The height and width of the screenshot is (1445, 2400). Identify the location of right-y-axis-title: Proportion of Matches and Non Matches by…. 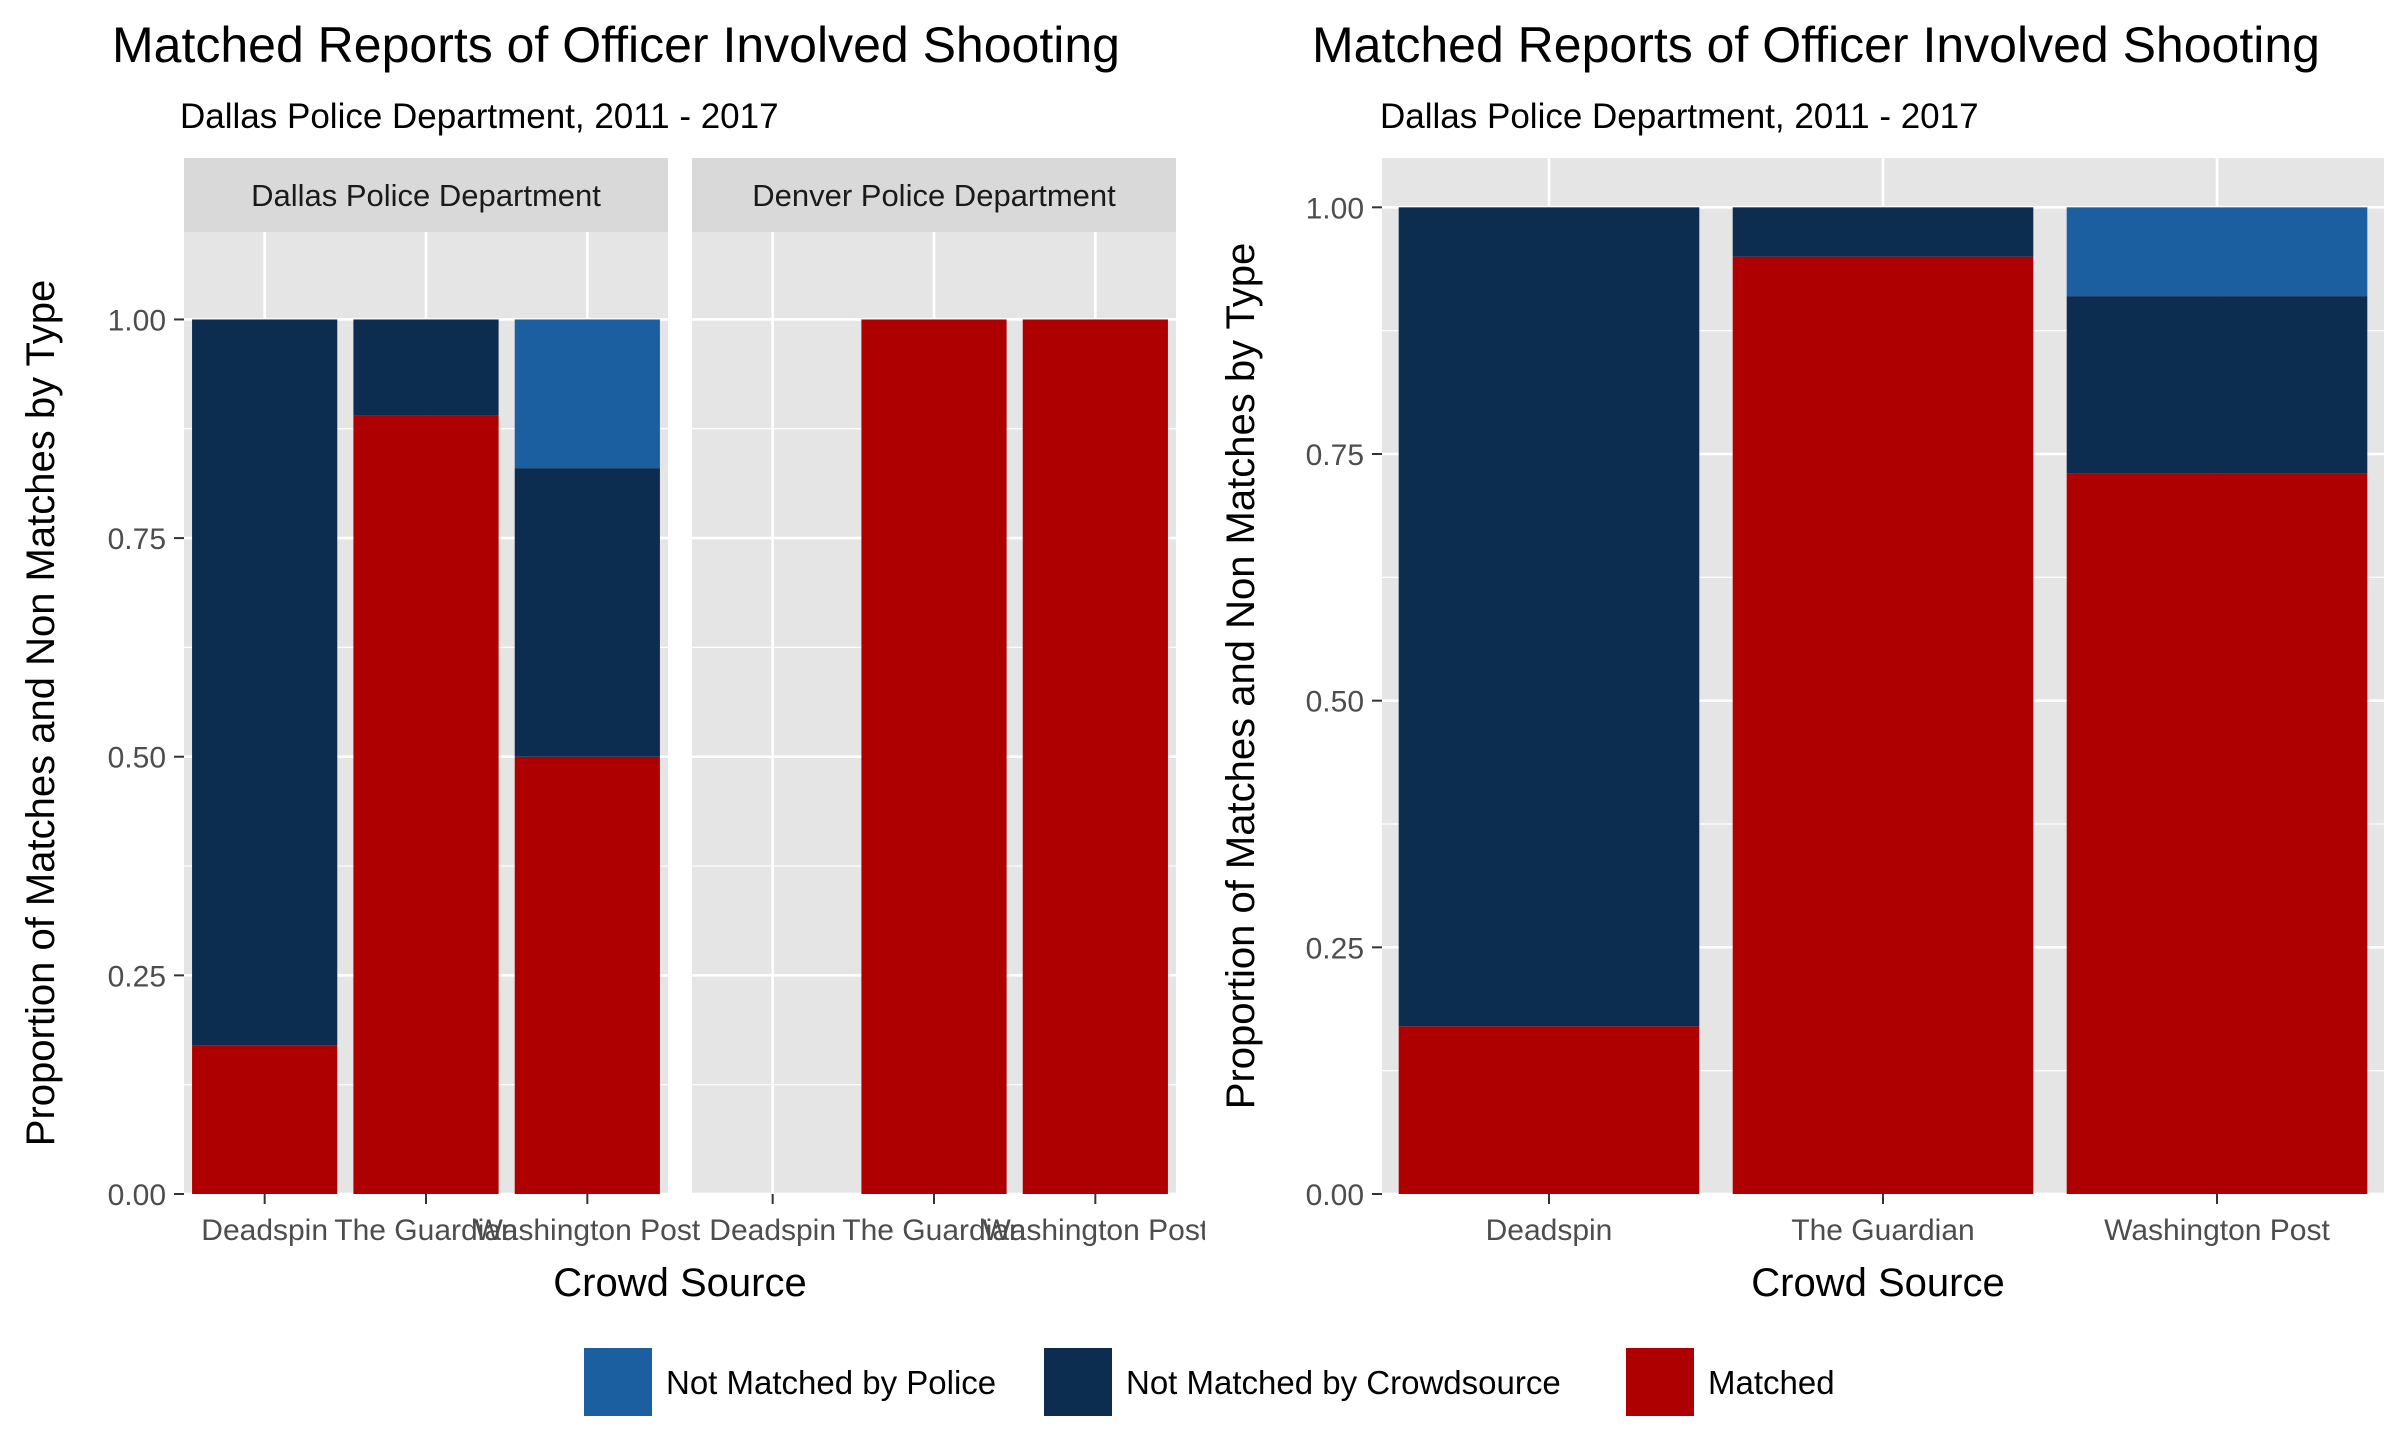
(1241, 676).